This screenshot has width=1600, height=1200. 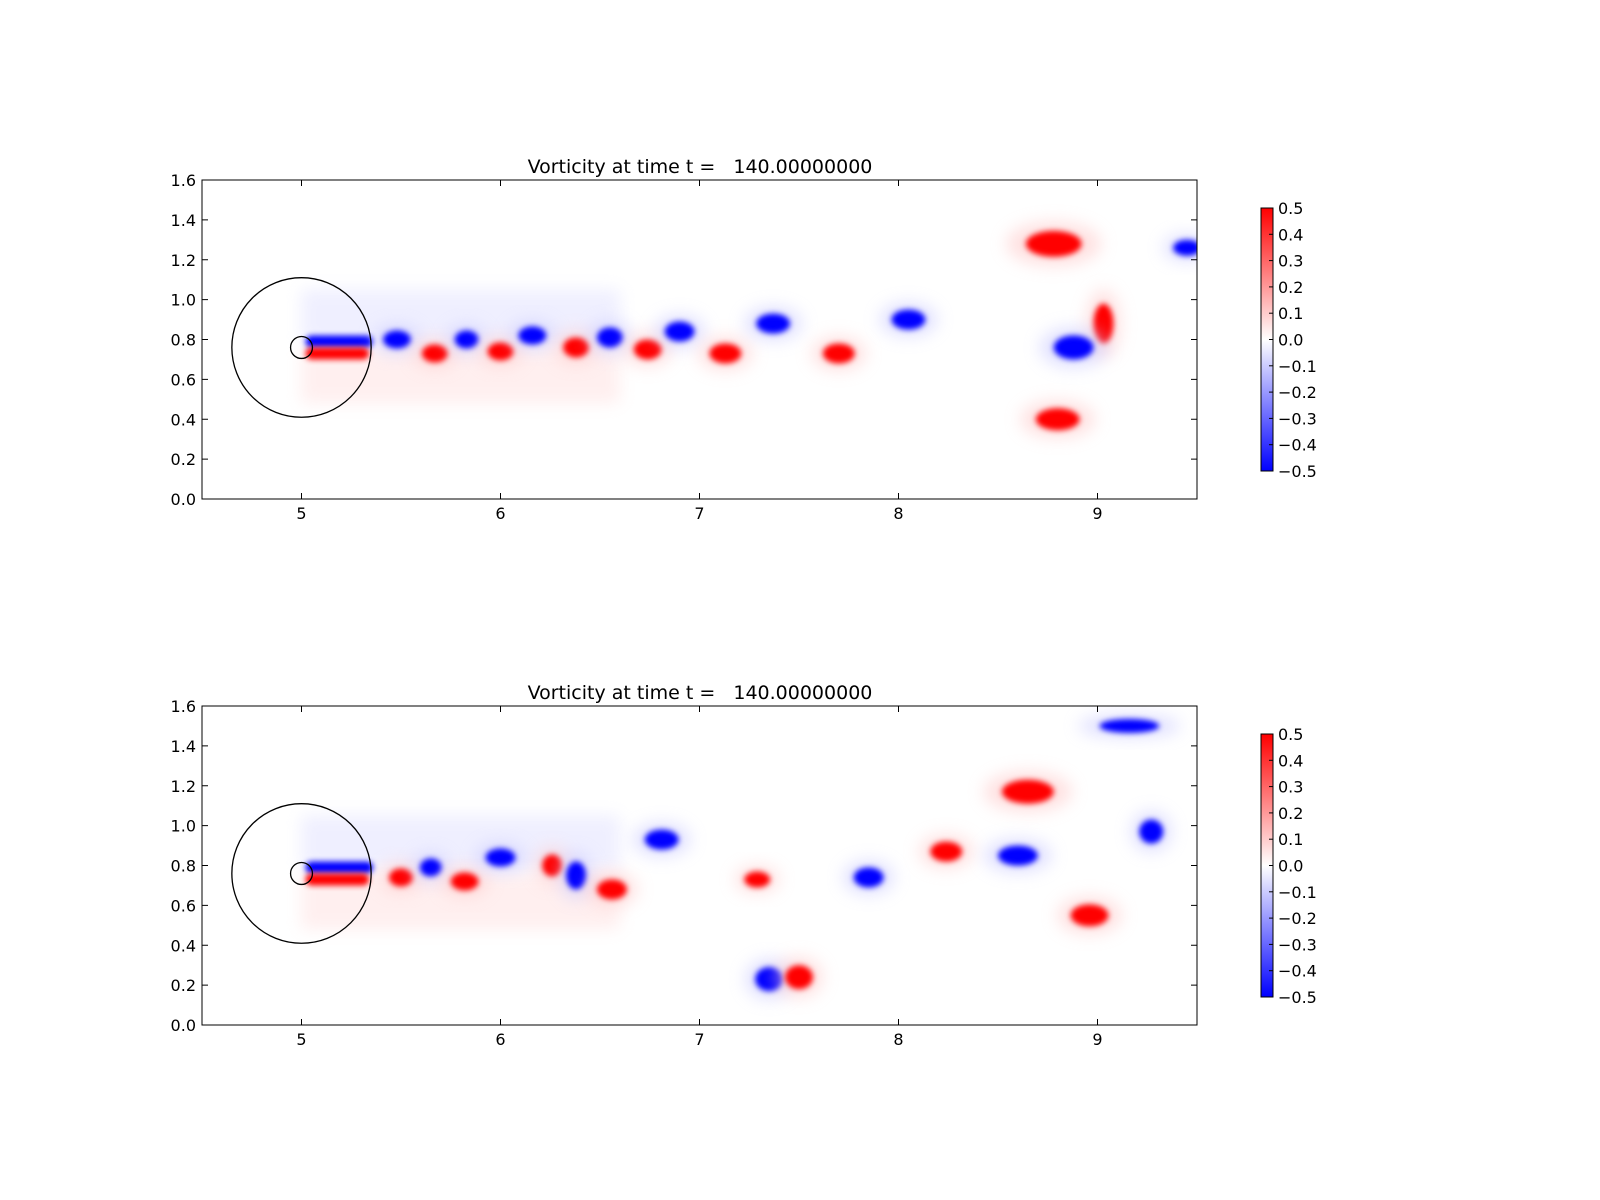 What do you see at coordinates (337, 353) in the screenshot?
I see `attached-layer-positive` at bounding box center [337, 353].